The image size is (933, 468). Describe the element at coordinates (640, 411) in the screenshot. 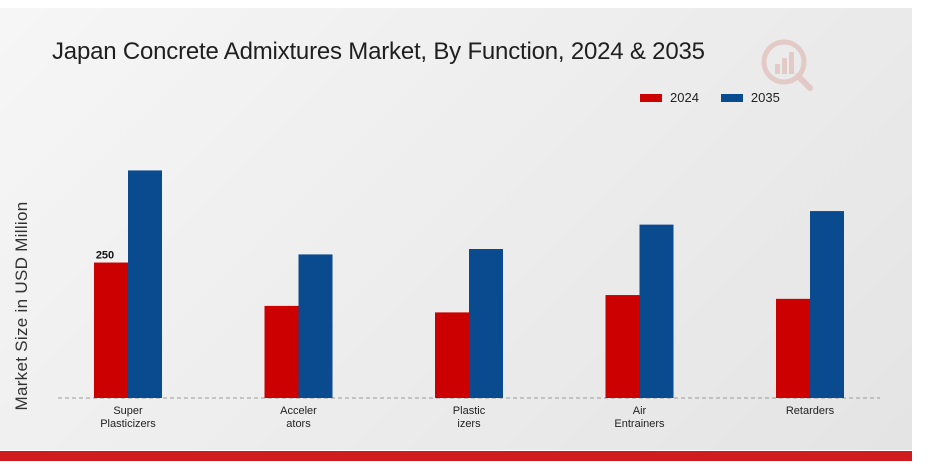

I see `x-tick-label-3-0: Air` at that location.